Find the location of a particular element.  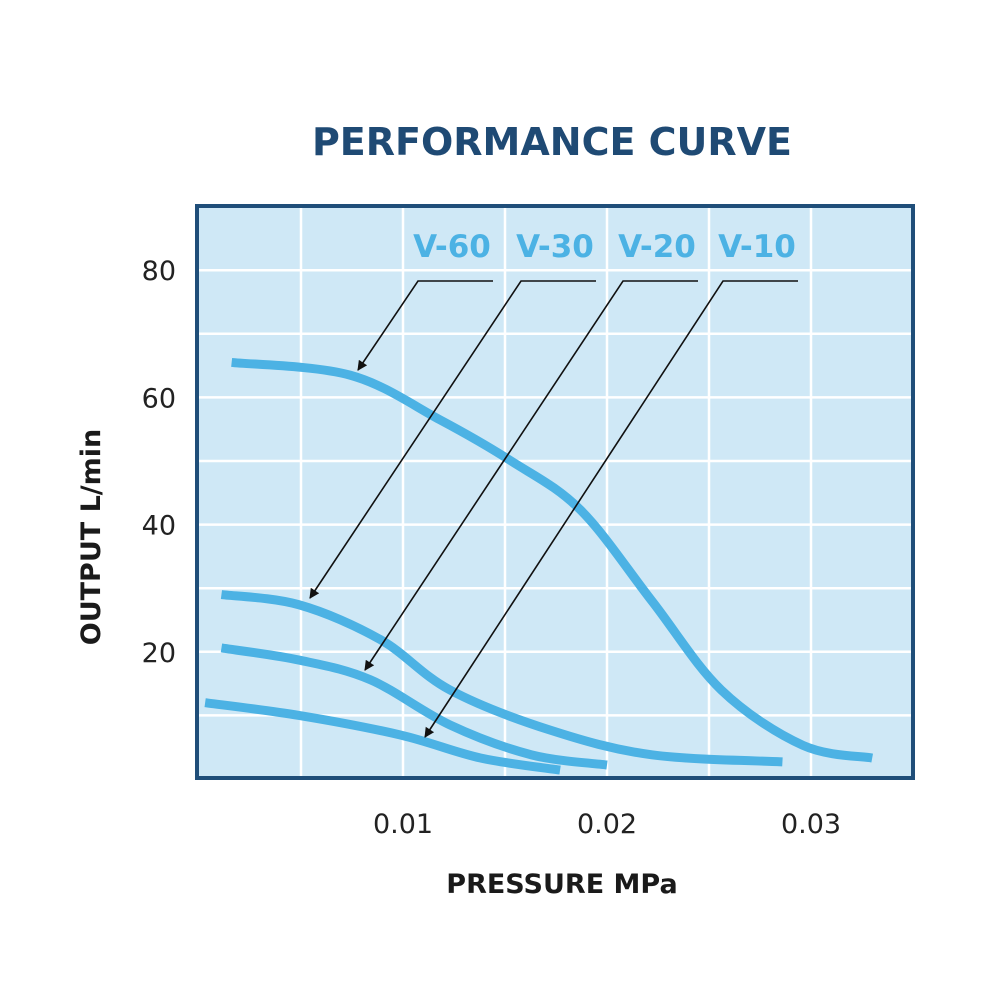

legend-label-v-10: V-10 is located at coordinates (757, 247).